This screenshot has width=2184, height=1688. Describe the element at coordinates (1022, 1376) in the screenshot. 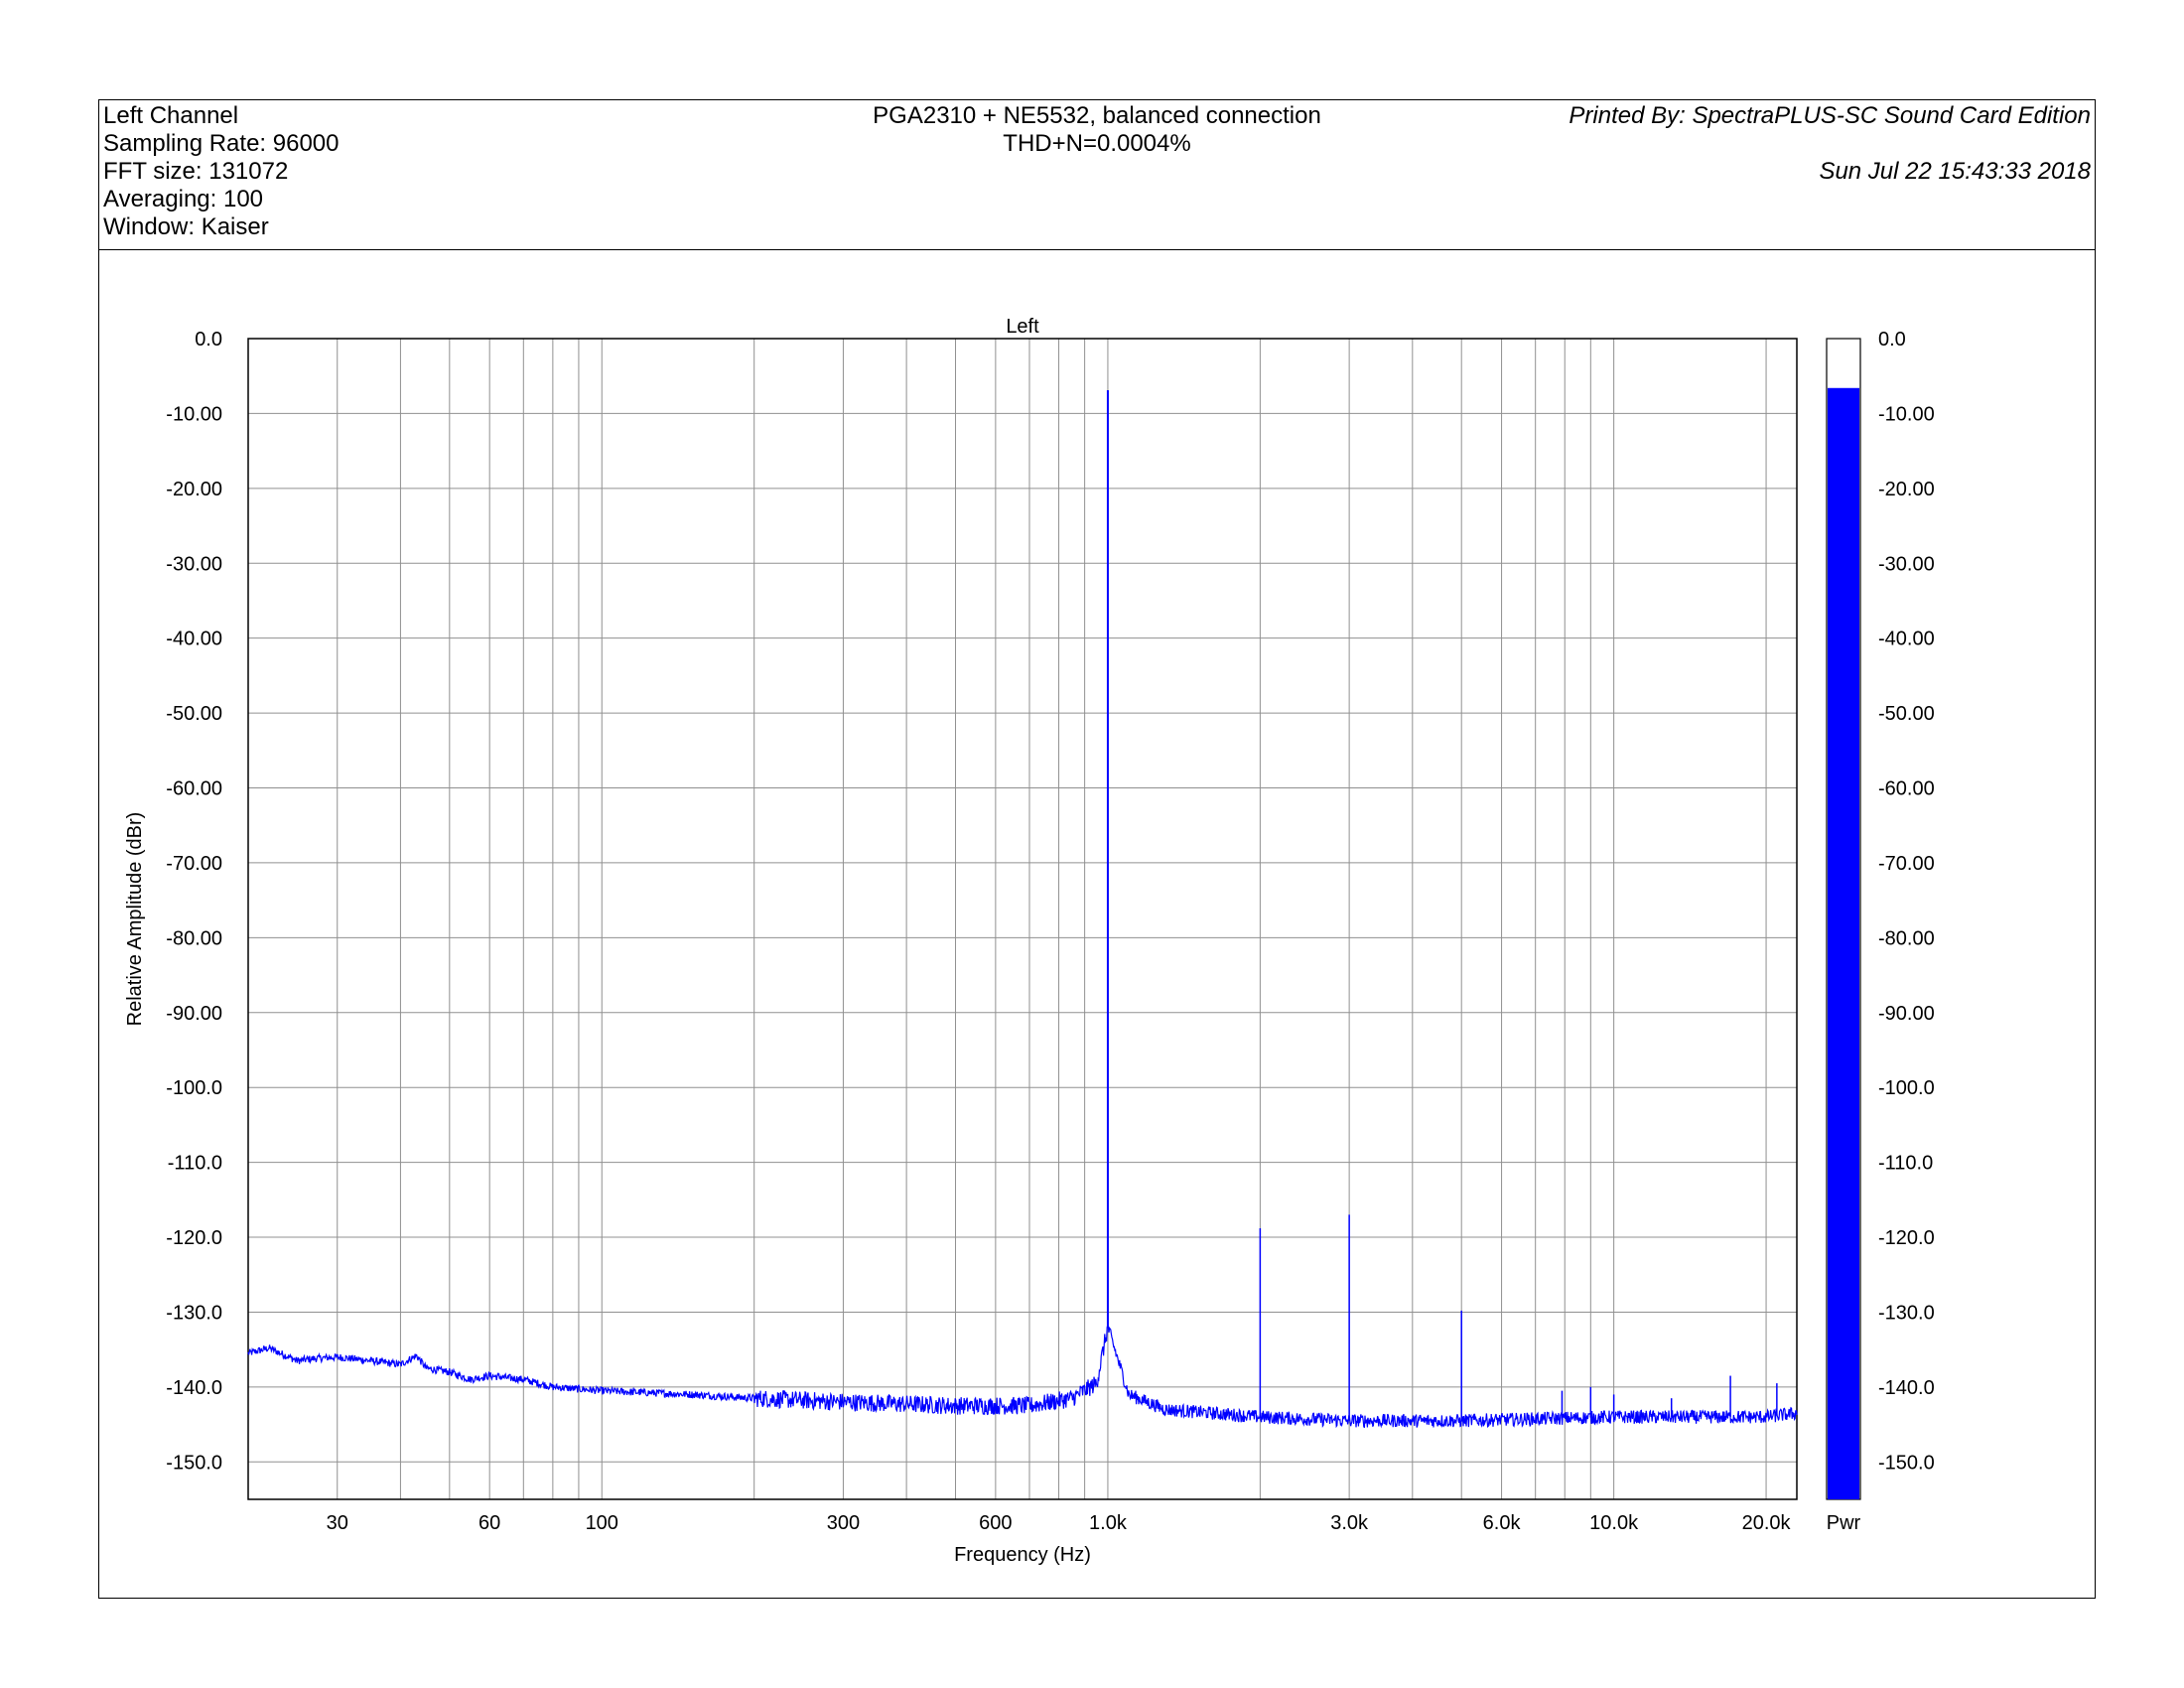

I see `spectrum-trace` at that location.